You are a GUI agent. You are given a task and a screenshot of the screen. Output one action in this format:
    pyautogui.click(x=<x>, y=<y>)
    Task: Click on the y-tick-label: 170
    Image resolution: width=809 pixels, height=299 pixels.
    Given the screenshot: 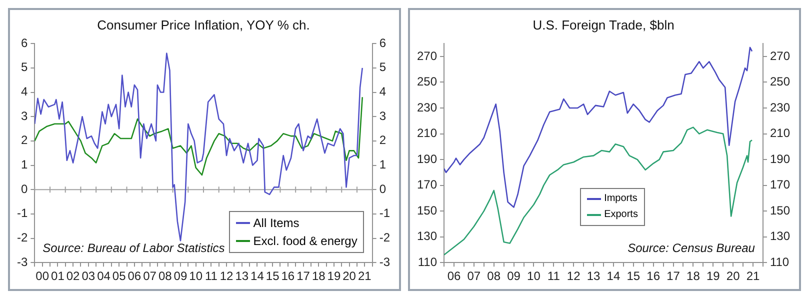 What is the action you would take?
    pyautogui.click(x=427, y=185)
    